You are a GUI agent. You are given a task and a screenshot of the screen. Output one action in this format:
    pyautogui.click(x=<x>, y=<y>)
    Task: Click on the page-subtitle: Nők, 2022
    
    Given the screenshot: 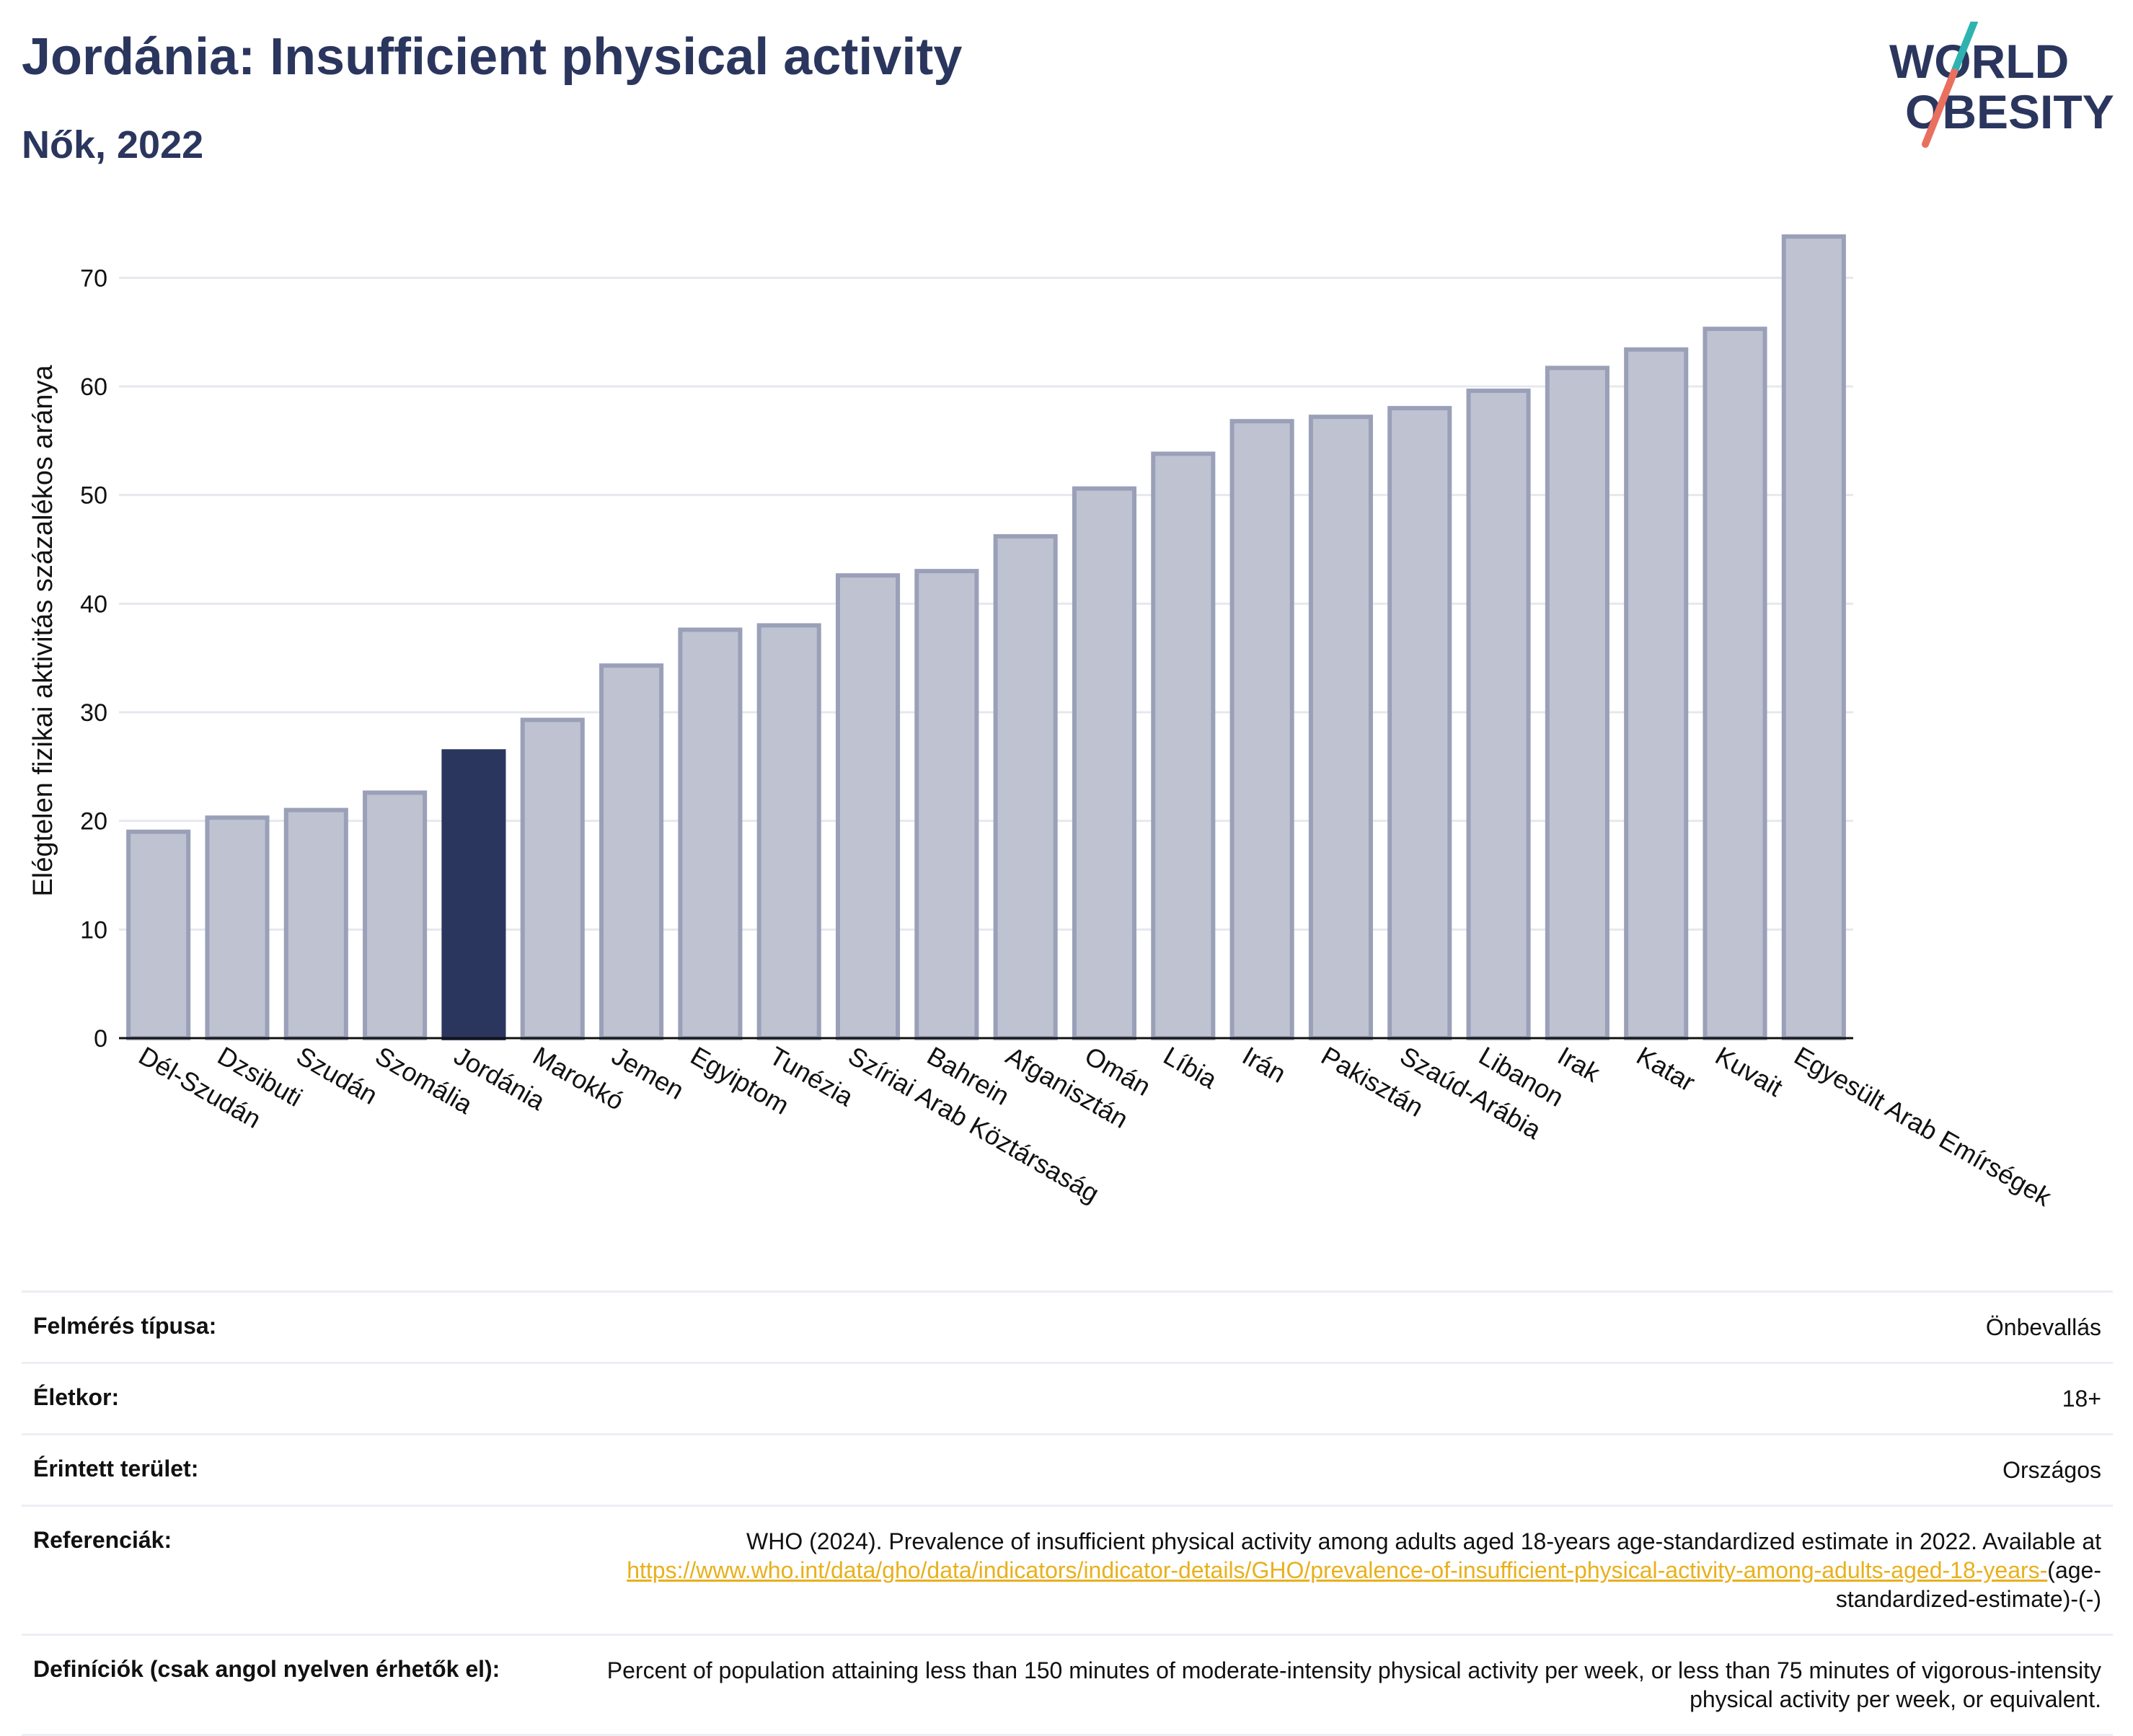 What is the action you would take?
    pyautogui.click(x=113, y=145)
    